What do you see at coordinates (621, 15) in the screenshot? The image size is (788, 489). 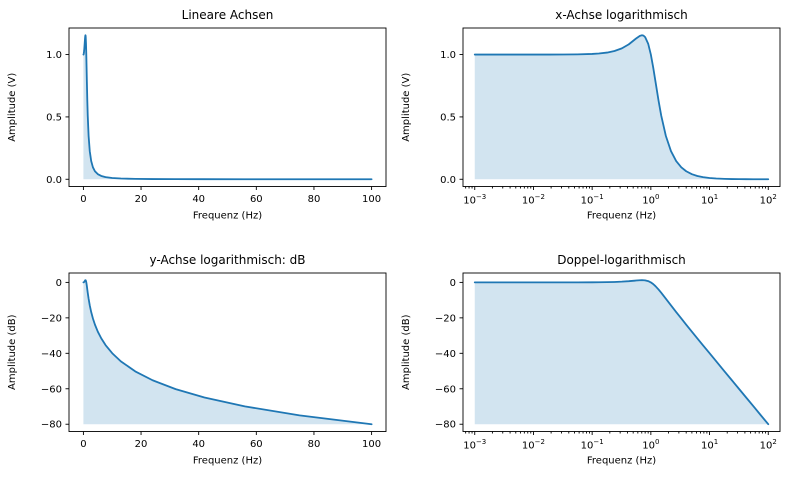 I see `chart-title: x-Achse logarithmisch` at bounding box center [621, 15].